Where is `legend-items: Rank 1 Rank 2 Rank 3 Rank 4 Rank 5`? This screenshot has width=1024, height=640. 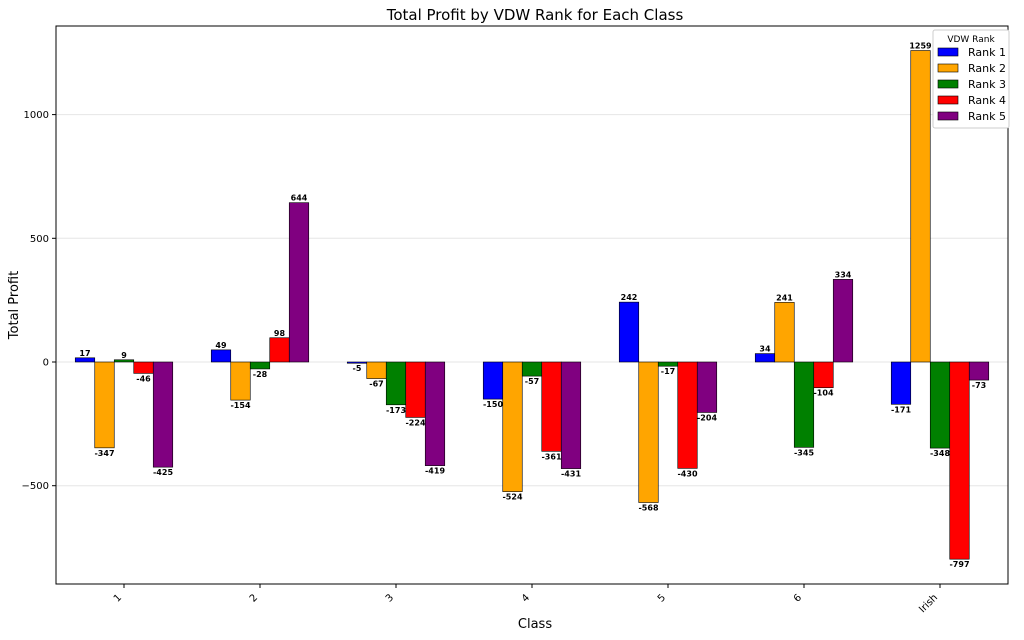 legend-items: Rank 1 Rank 2 Rank 3 Rank 4 Rank 5 is located at coordinates (971, 84).